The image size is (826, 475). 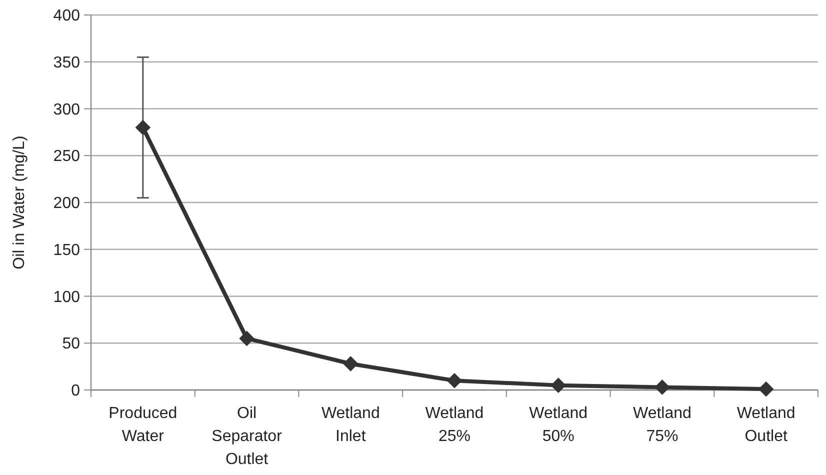 What do you see at coordinates (66, 109) in the screenshot?
I see `y-tick-label: 300` at bounding box center [66, 109].